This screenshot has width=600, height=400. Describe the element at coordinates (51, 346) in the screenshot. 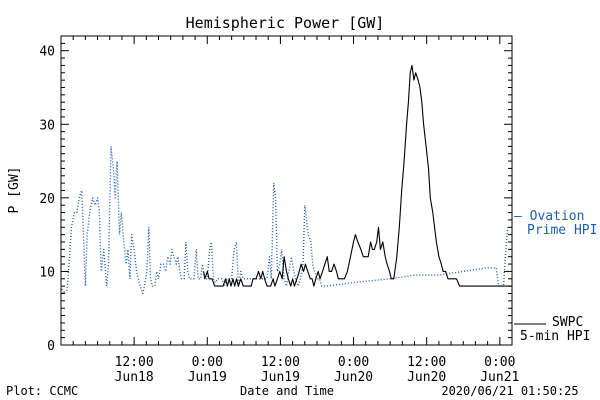

I see `y-tick-label: 0` at that location.